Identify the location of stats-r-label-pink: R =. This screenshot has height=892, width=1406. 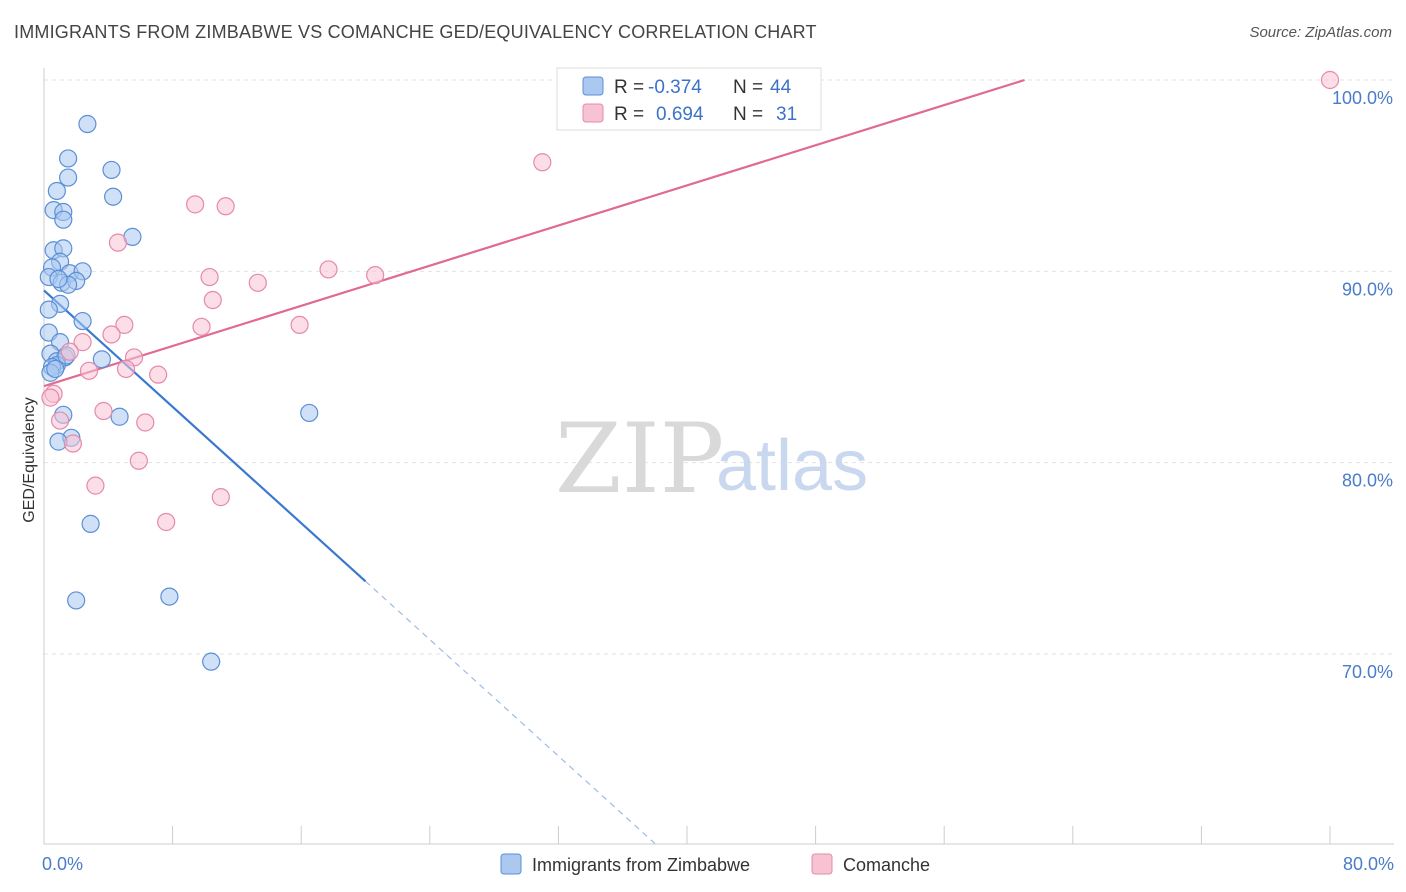
(629, 114).